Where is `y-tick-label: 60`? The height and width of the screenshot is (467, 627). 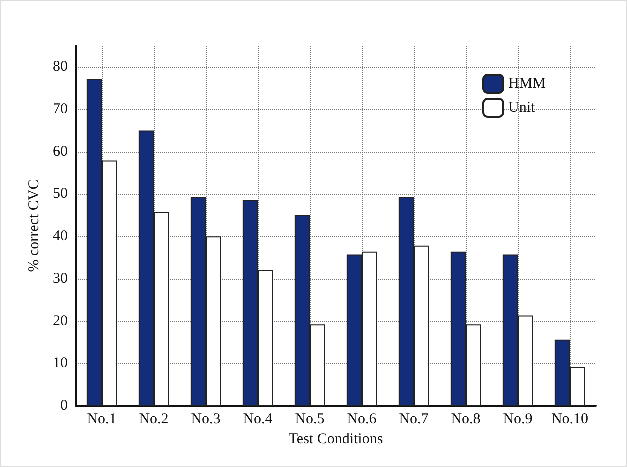
y-tick-label: 60 is located at coordinates (60, 152).